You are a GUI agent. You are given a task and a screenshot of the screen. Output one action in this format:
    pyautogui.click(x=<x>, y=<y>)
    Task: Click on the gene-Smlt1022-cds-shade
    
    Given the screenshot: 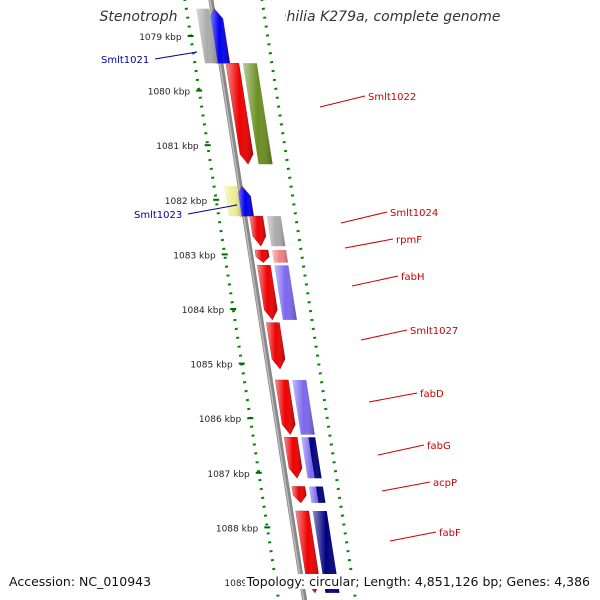 What is the action you would take?
    pyautogui.click(x=239, y=114)
    